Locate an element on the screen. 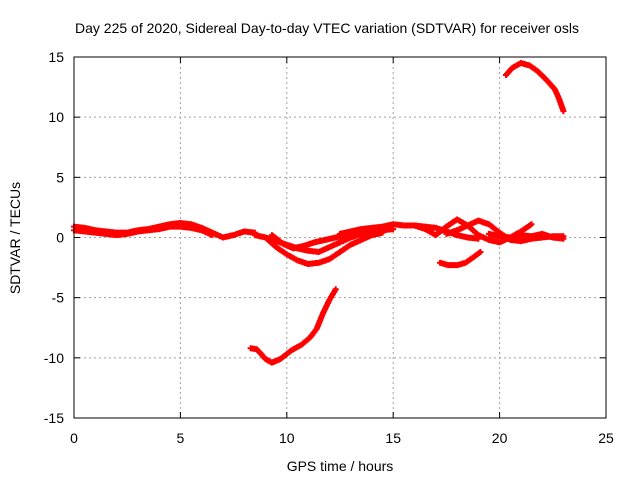 Image resolution: width=640 pixels, height=480 pixels. y-tick-label: -10 is located at coordinates (54, 358).